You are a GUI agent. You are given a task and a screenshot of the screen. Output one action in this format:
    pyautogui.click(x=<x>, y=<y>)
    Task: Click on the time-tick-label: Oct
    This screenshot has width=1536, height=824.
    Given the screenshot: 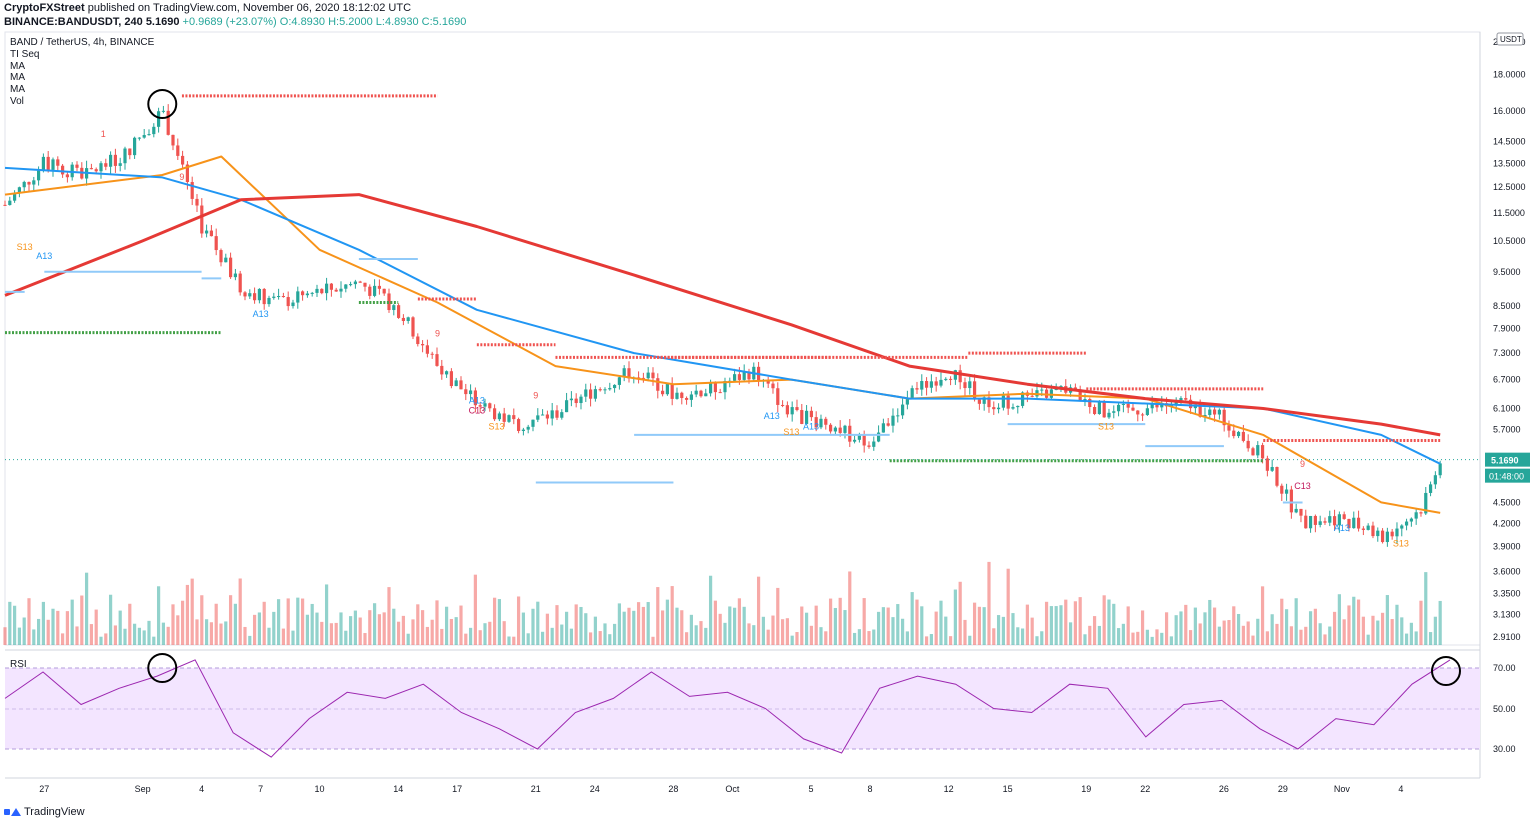 What is the action you would take?
    pyautogui.click(x=732, y=789)
    